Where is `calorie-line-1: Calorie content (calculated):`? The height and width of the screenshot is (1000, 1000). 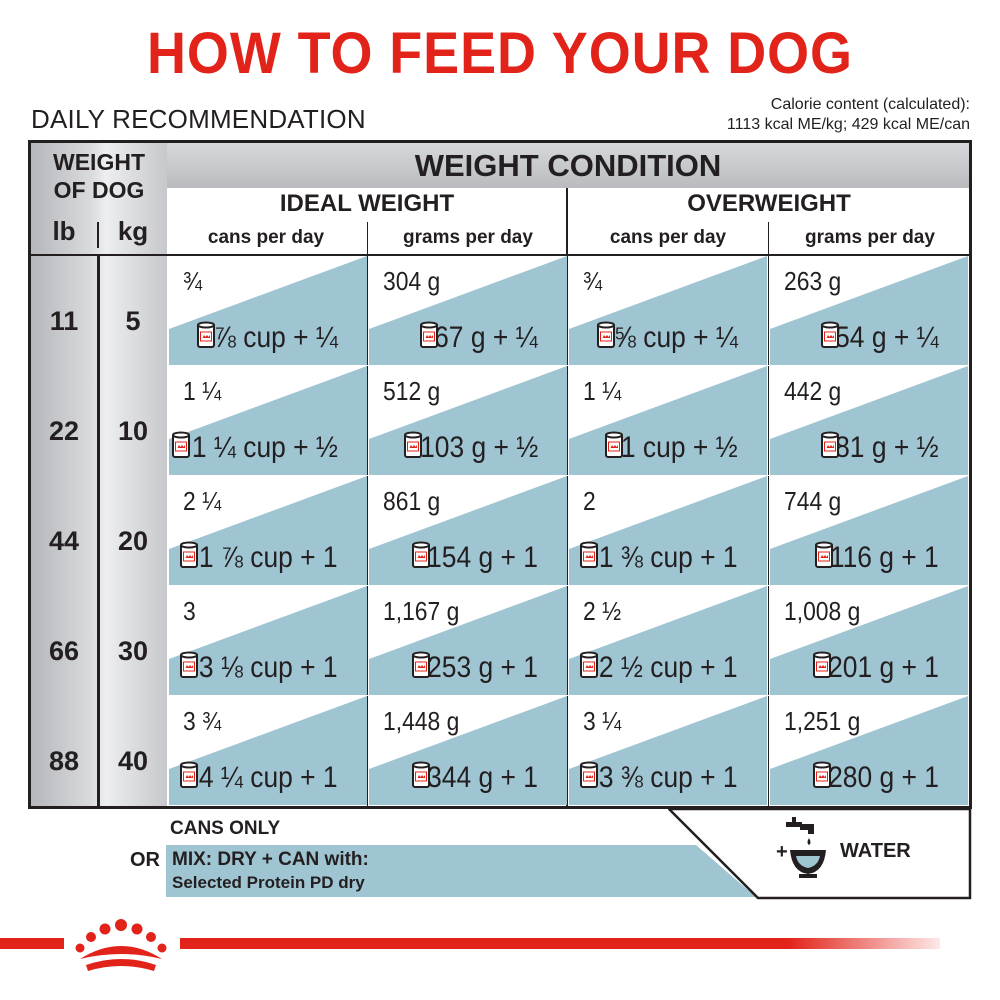
calorie-line-1: Calorie content (calculated): is located at coordinates (870, 104).